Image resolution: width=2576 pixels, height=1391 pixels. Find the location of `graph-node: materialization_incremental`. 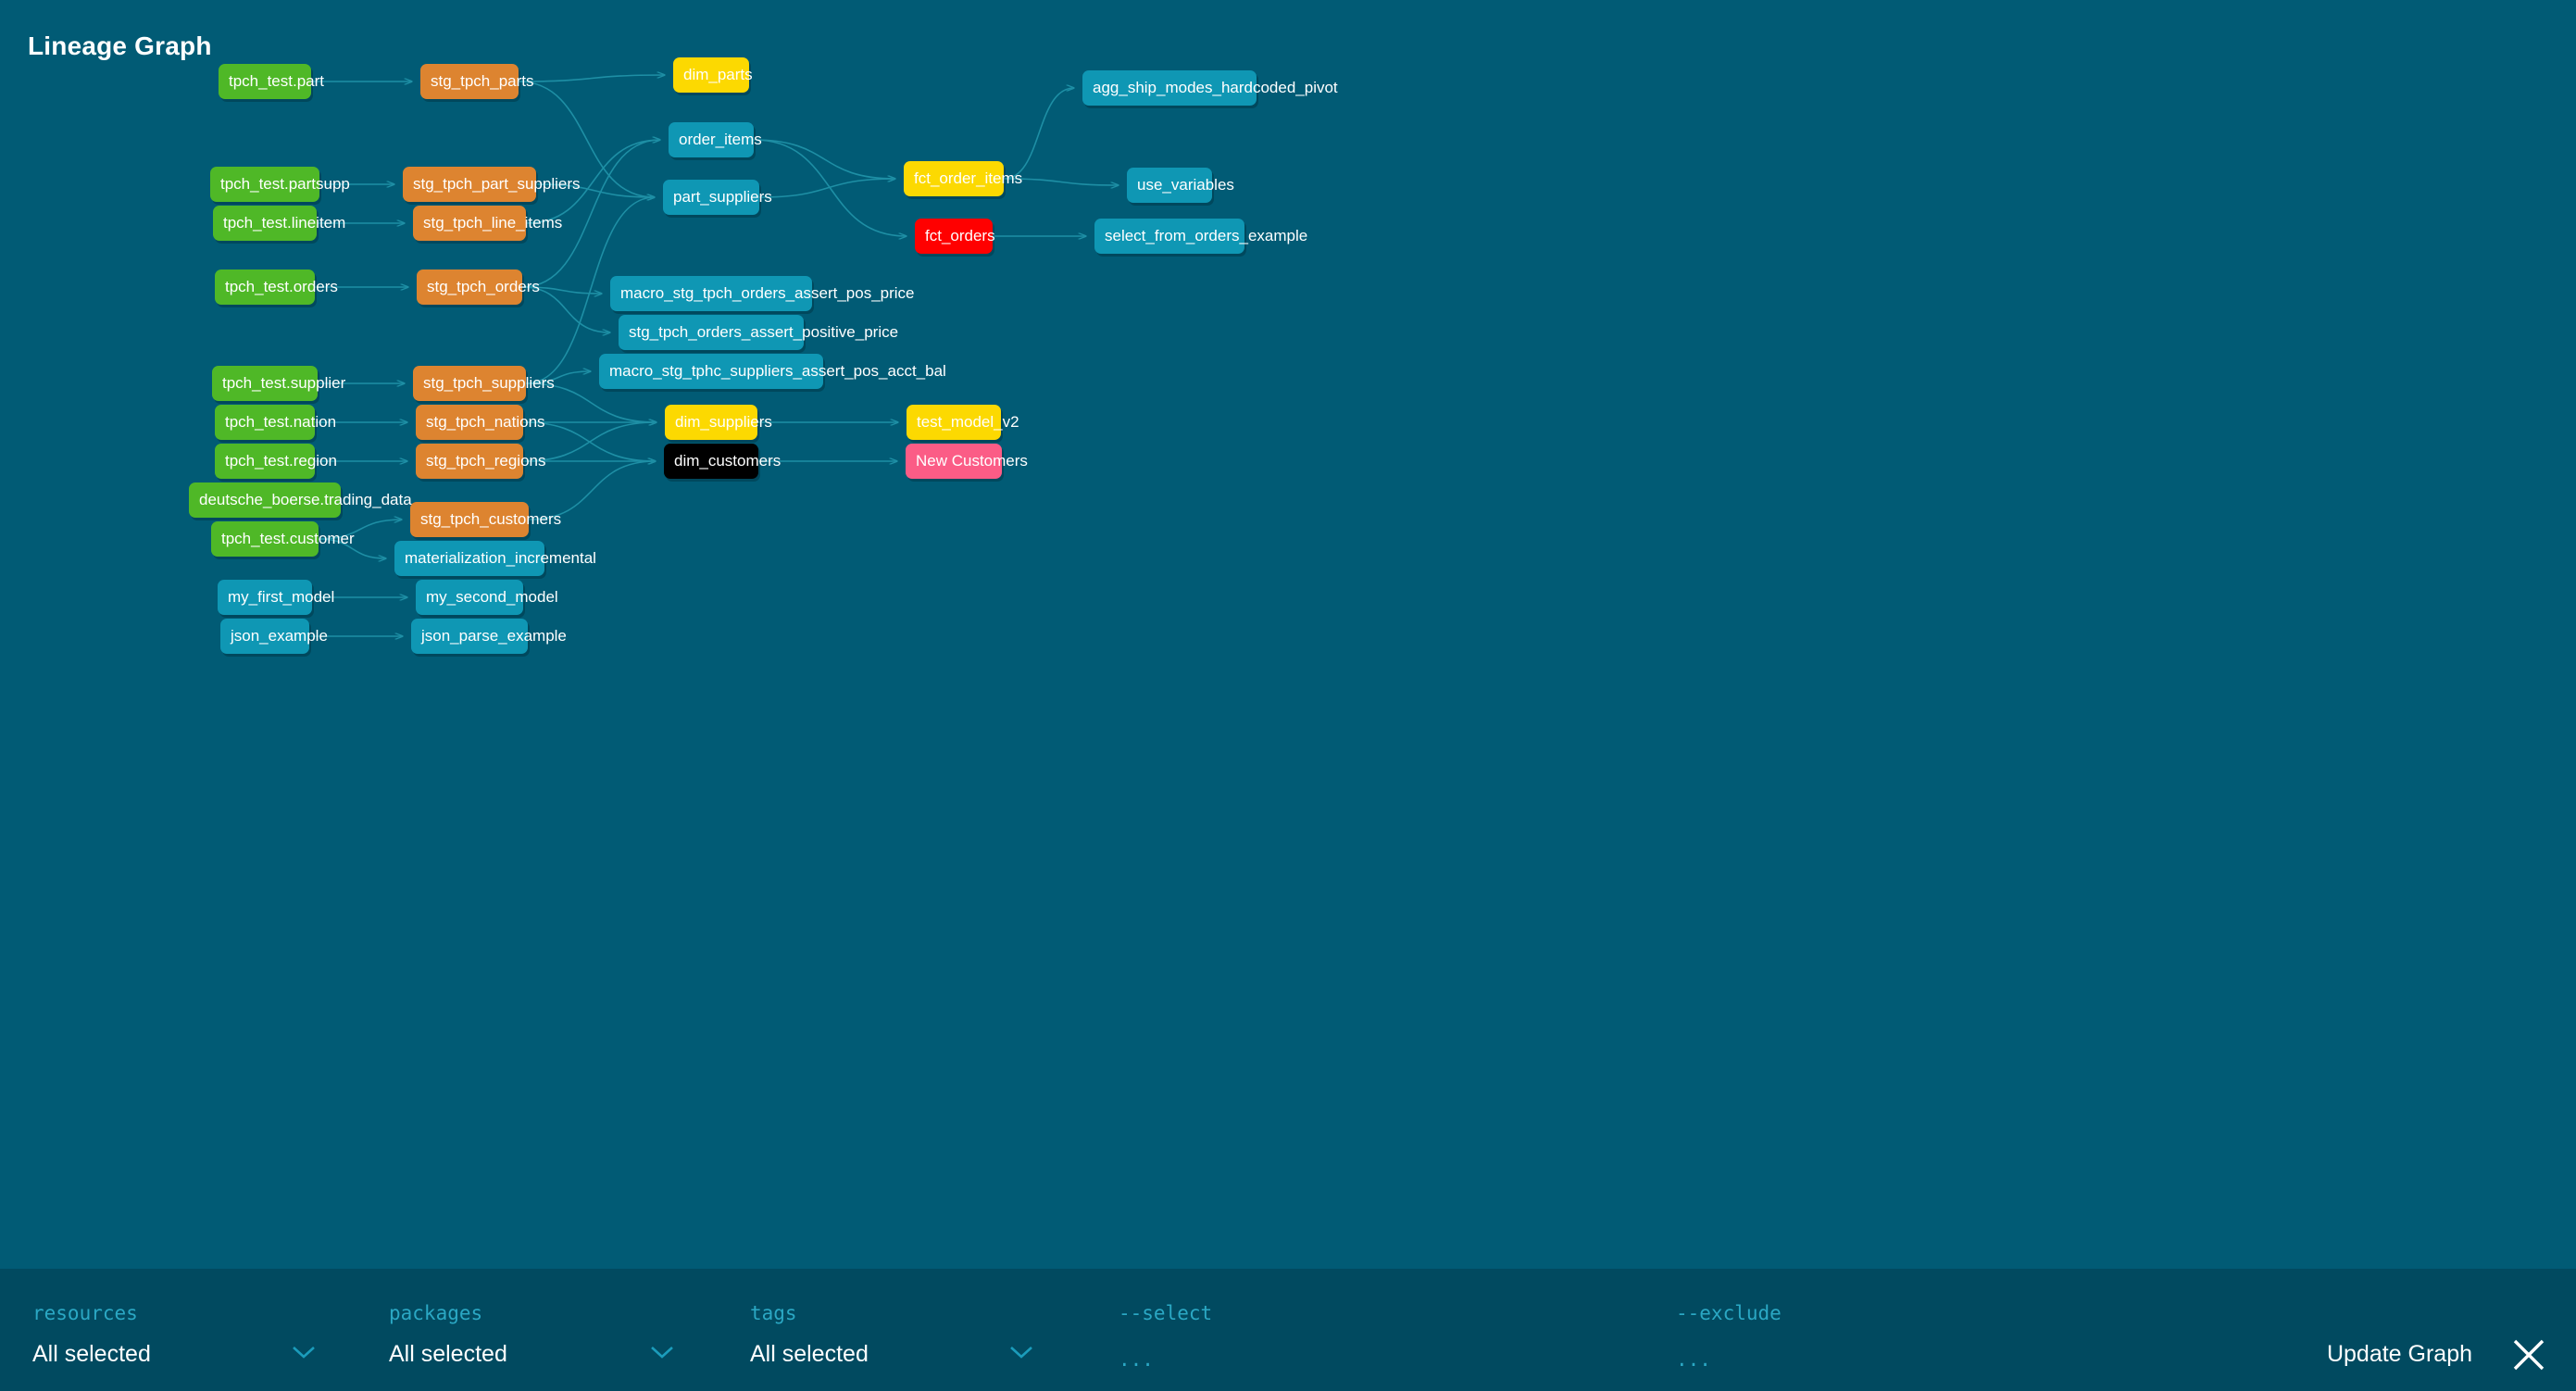

graph-node: materialization_incremental is located at coordinates (495, 558).